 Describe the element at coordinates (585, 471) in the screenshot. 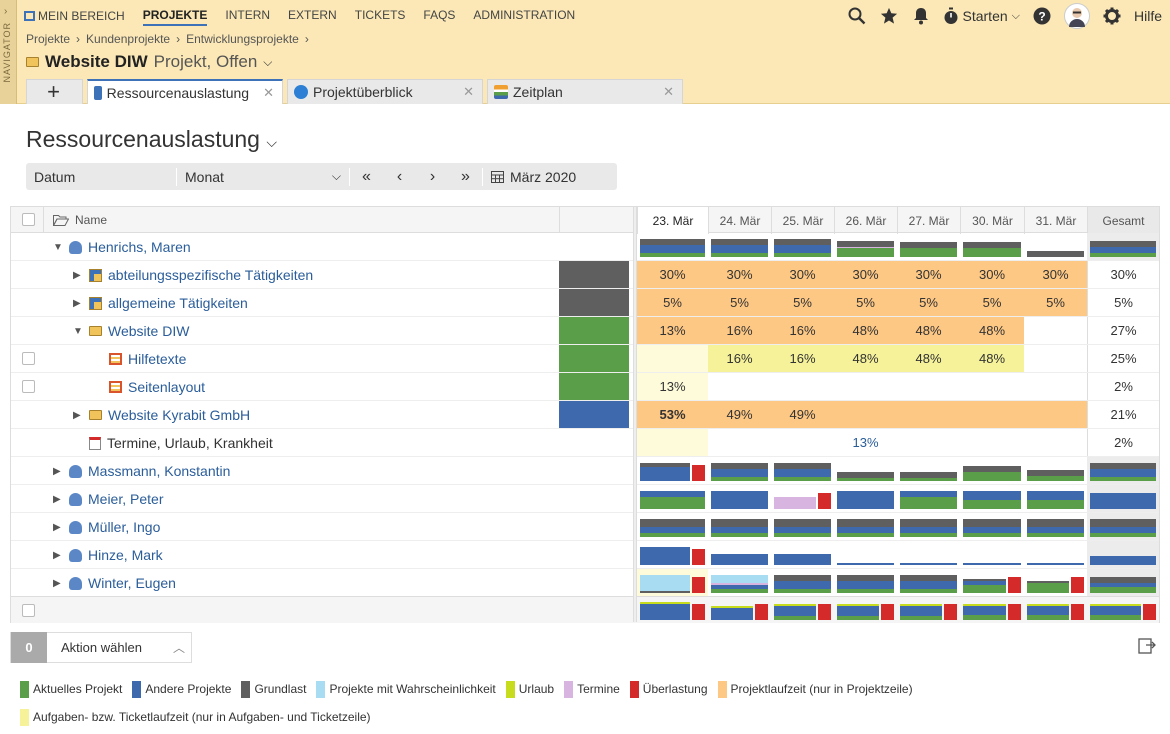

I see `person-row: ▶ Massmann, Konstantin` at that location.